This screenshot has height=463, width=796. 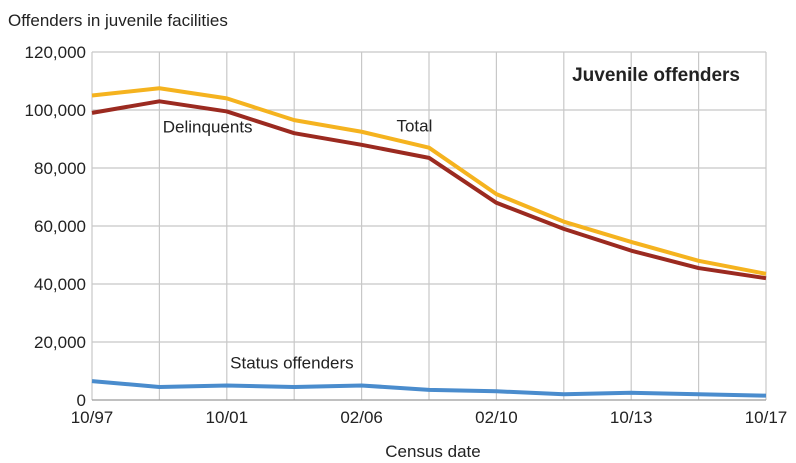 What do you see at coordinates (55, 110) in the screenshot?
I see `y-tick-label: 100,000` at bounding box center [55, 110].